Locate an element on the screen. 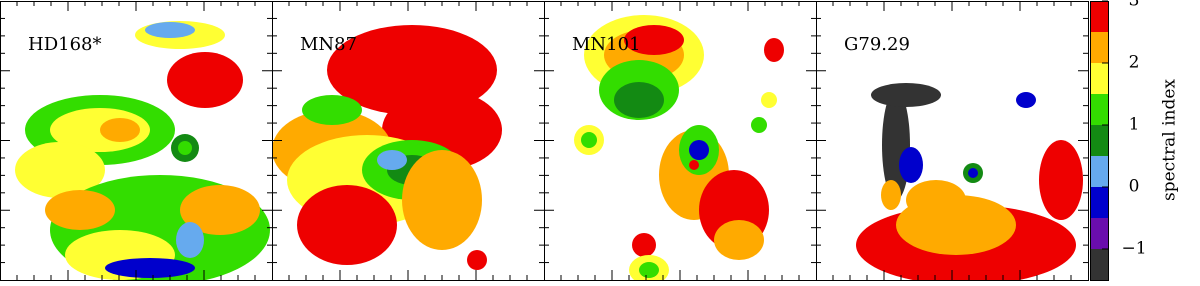 The image size is (1200, 286). panel-title: G79.29 is located at coordinates (877, 44).